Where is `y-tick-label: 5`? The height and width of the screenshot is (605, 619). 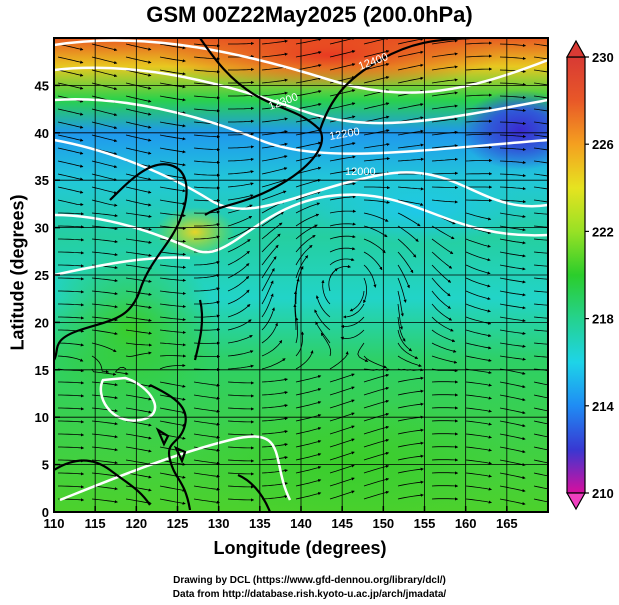 y-tick-label: 5 is located at coordinates (45, 465).